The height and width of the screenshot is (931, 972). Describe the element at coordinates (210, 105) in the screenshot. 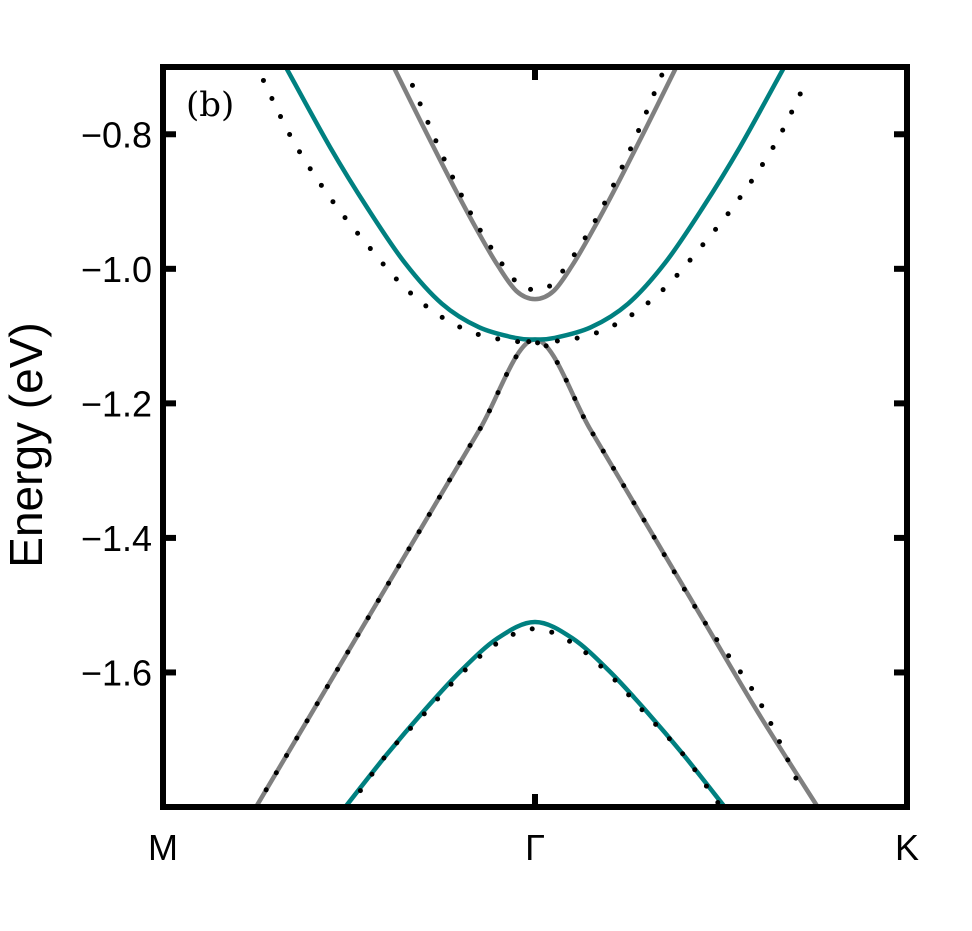

I see `panel-label: (b)` at that location.